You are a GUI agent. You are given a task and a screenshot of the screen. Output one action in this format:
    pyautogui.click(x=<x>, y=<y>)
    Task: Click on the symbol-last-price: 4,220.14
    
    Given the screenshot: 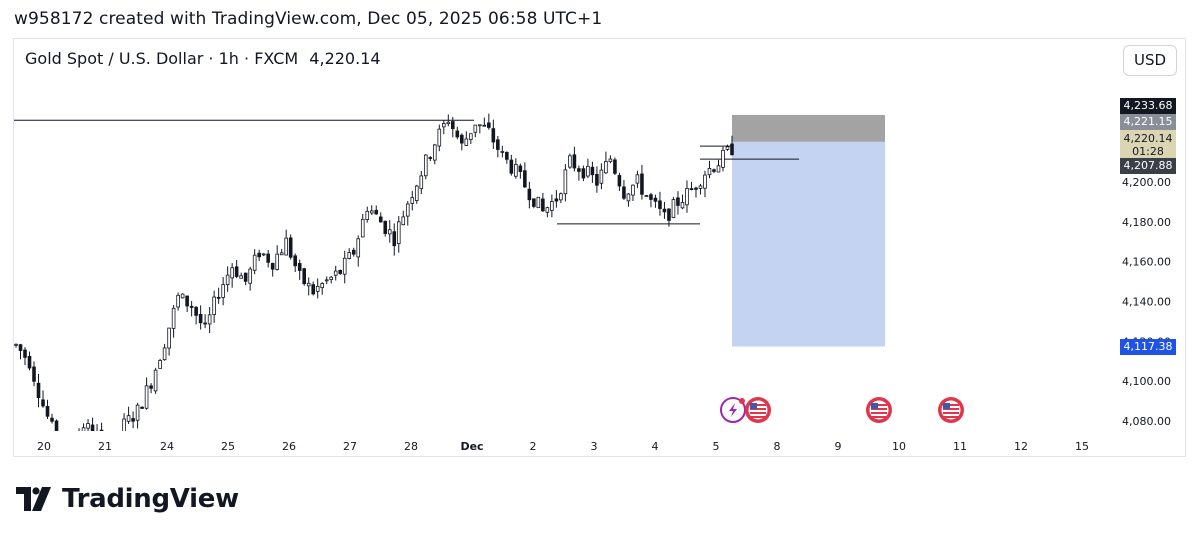 What is the action you would take?
    pyautogui.click(x=345, y=58)
    